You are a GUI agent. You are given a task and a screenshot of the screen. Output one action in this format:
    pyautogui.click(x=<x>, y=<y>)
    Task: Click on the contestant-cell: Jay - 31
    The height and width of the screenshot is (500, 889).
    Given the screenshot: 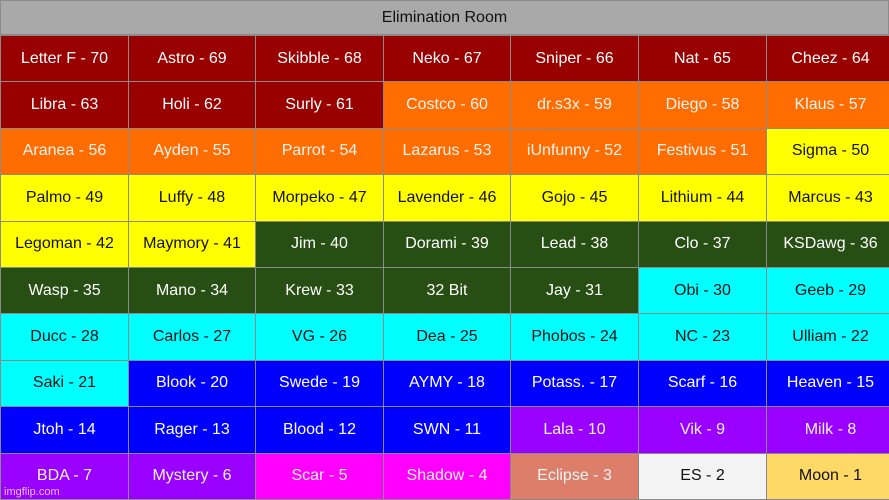 What is the action you would take?
    pyautogui.click(x=574, y=291)
    